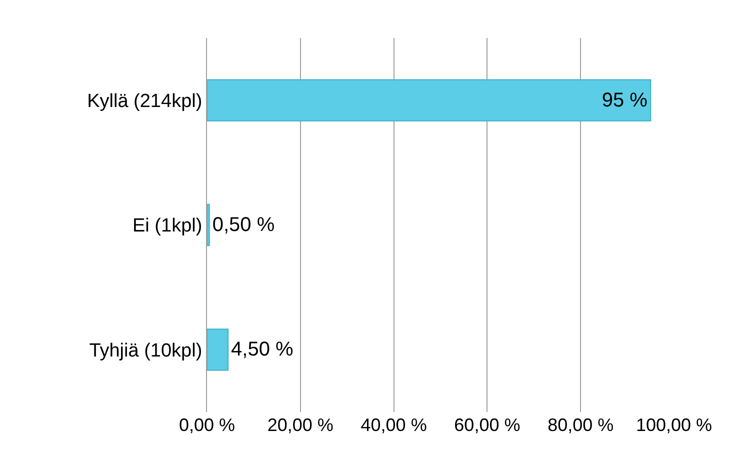 The image size is (737, 470). I want to click on data-label: 4,50 %, so click(262, 349).